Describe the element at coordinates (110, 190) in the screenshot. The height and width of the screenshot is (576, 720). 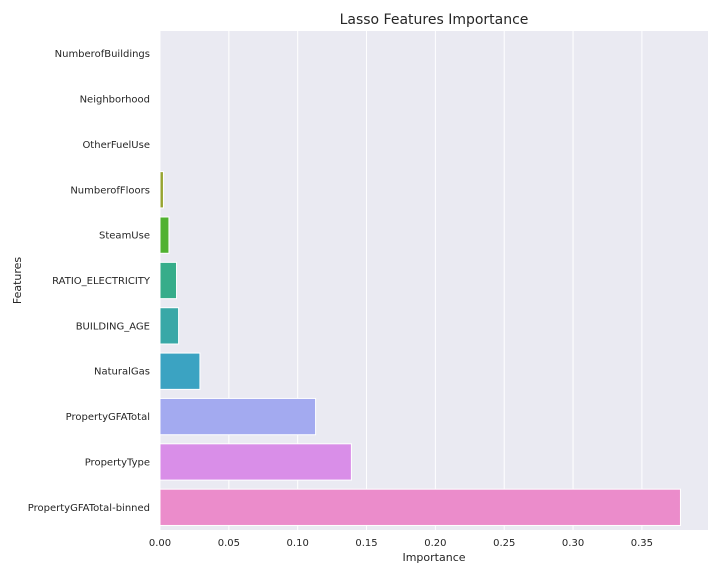
I see `y-tick-label: NumberofFloors` at that location.